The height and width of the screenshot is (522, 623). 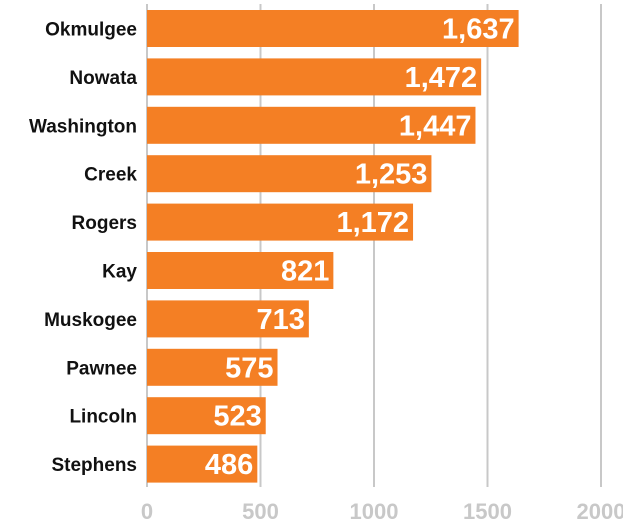 What do you see at coordinates (212, 367) in the screenshot?
I see `bar-pawnee` at bounding box center [212, 367].